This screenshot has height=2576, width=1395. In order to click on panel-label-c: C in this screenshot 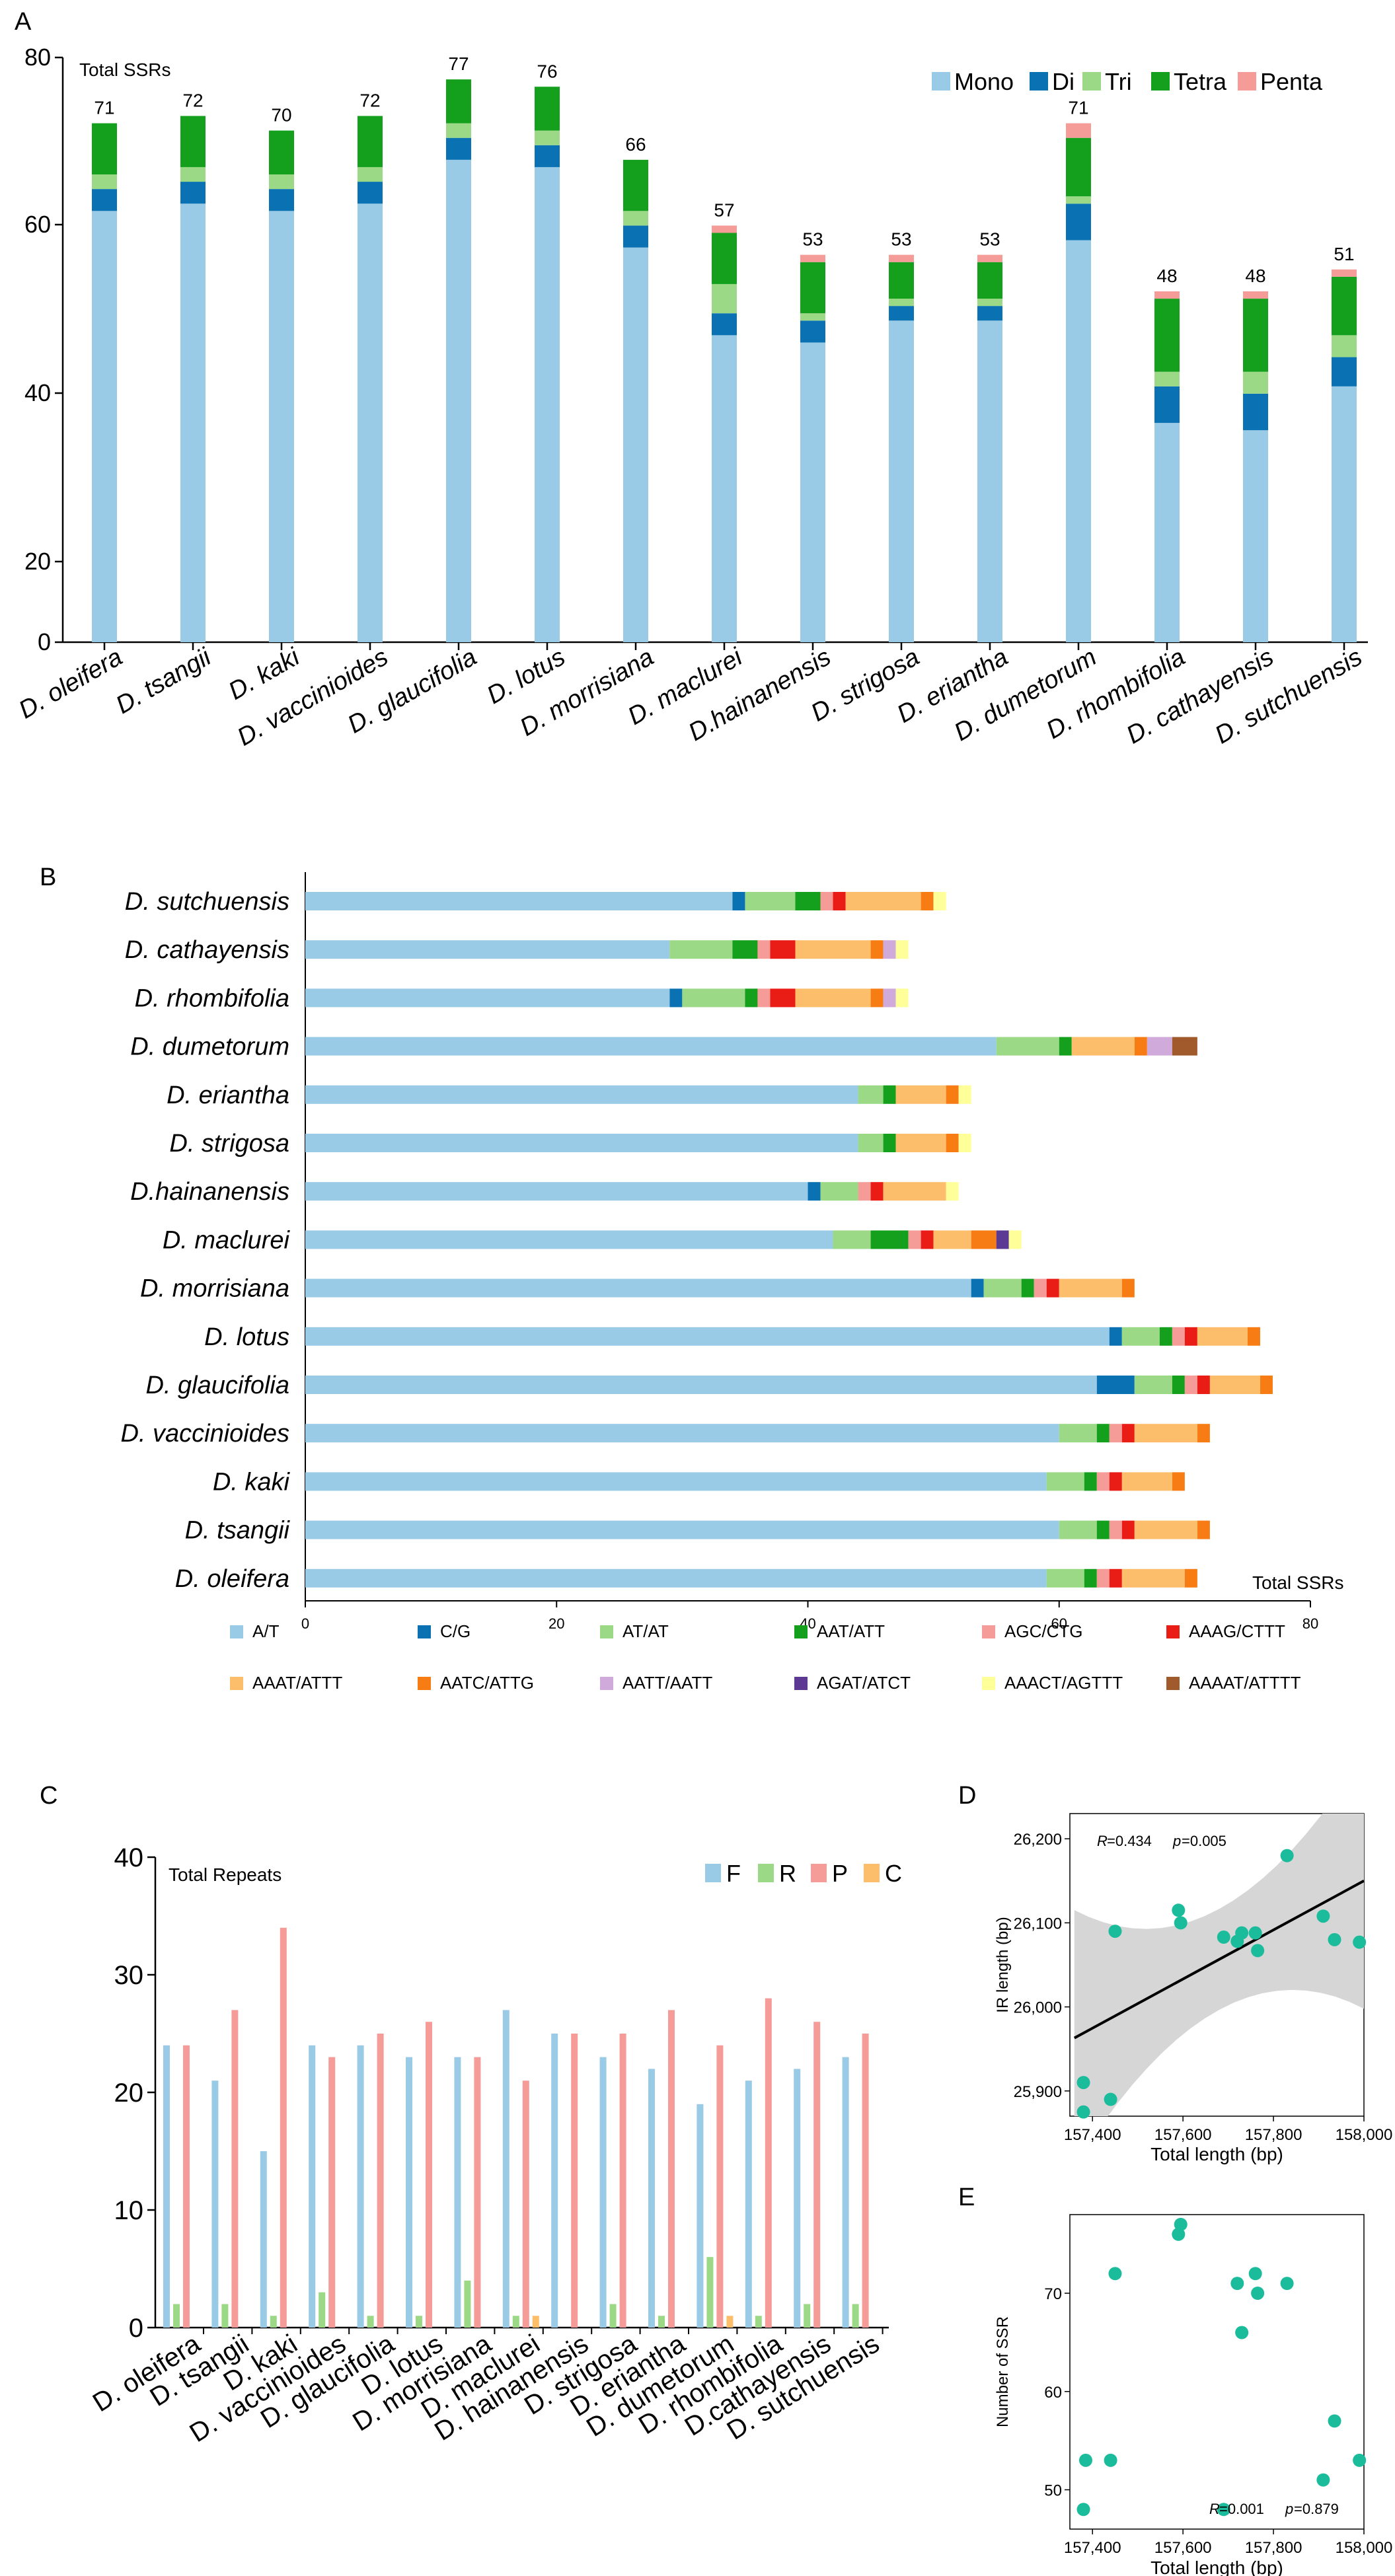, I will do `click(48, 1796)`.